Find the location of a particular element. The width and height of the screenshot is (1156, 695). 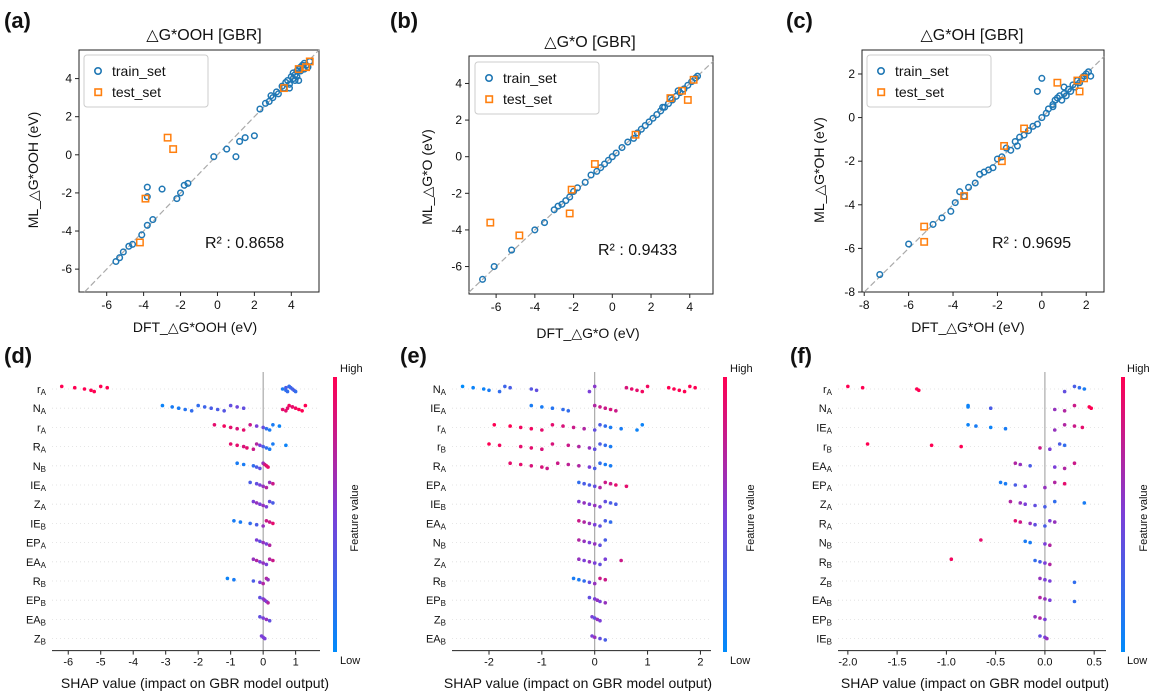

legend-a: train_set test_set is located at coordinates (146, 81).